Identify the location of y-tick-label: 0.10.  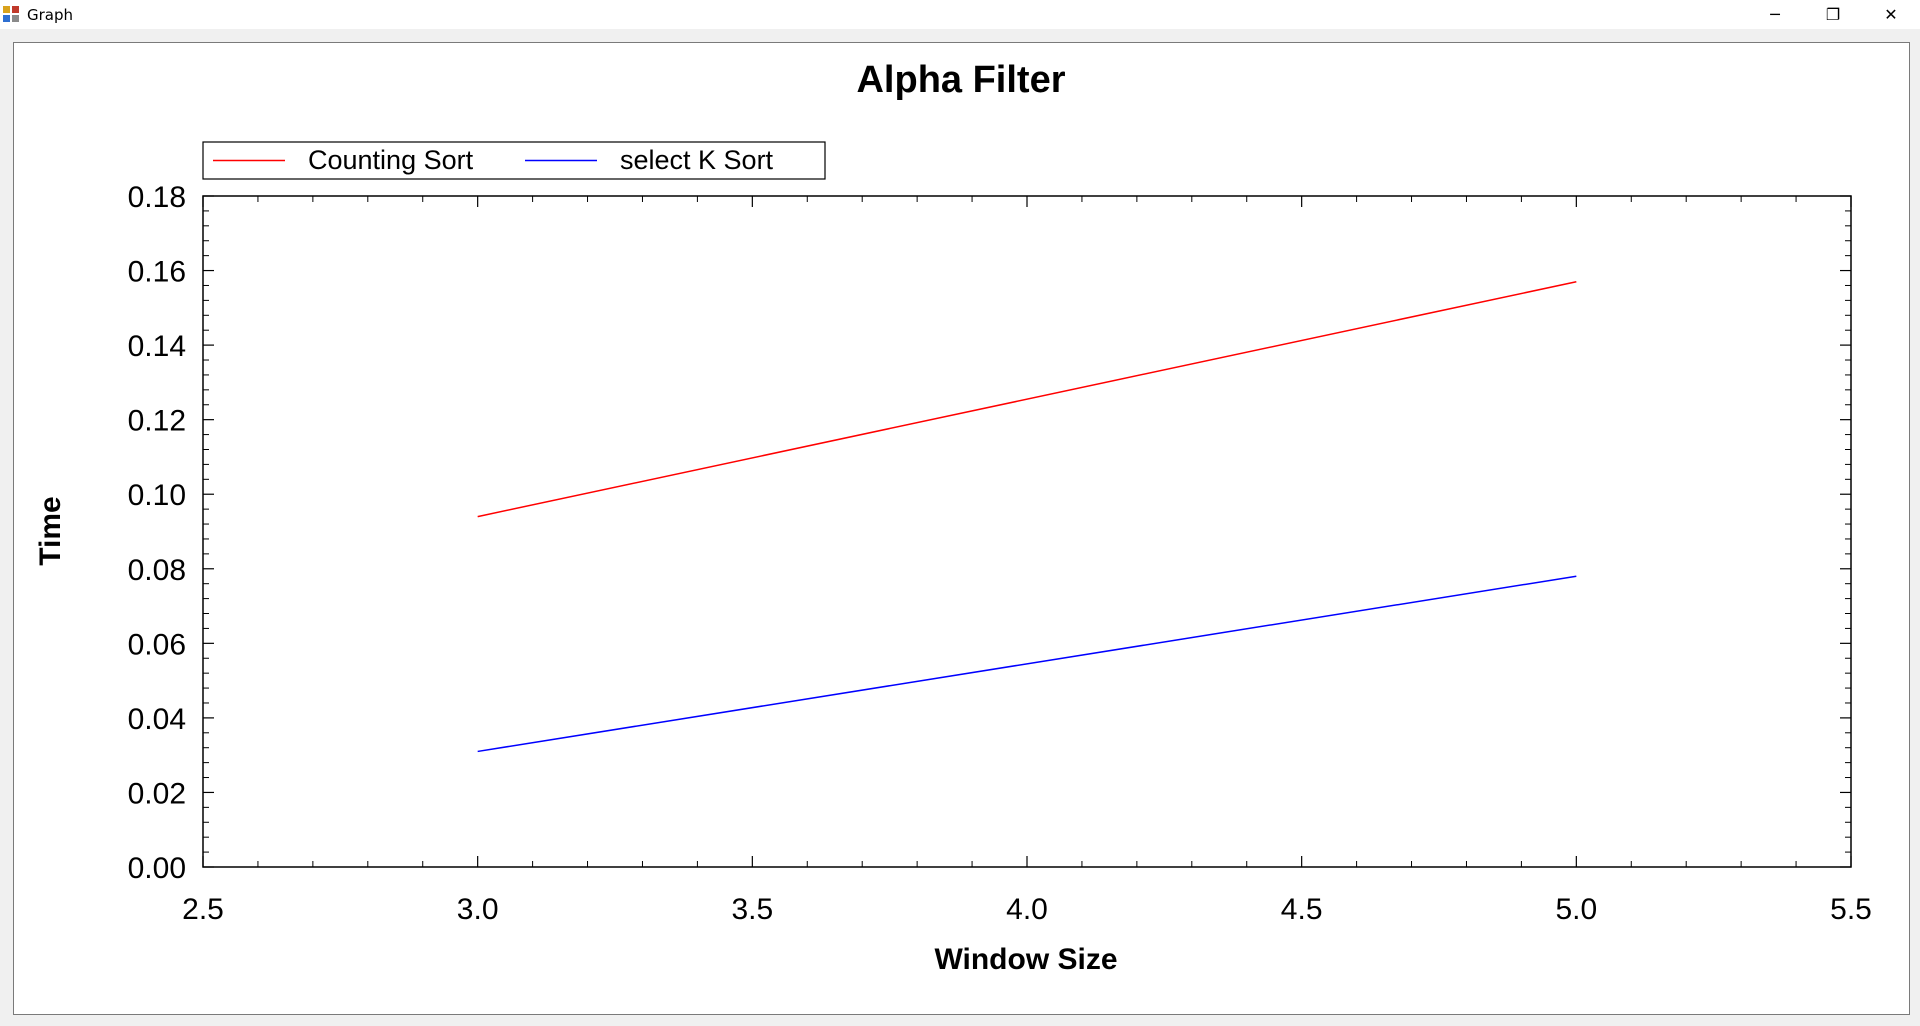
(157, 495).